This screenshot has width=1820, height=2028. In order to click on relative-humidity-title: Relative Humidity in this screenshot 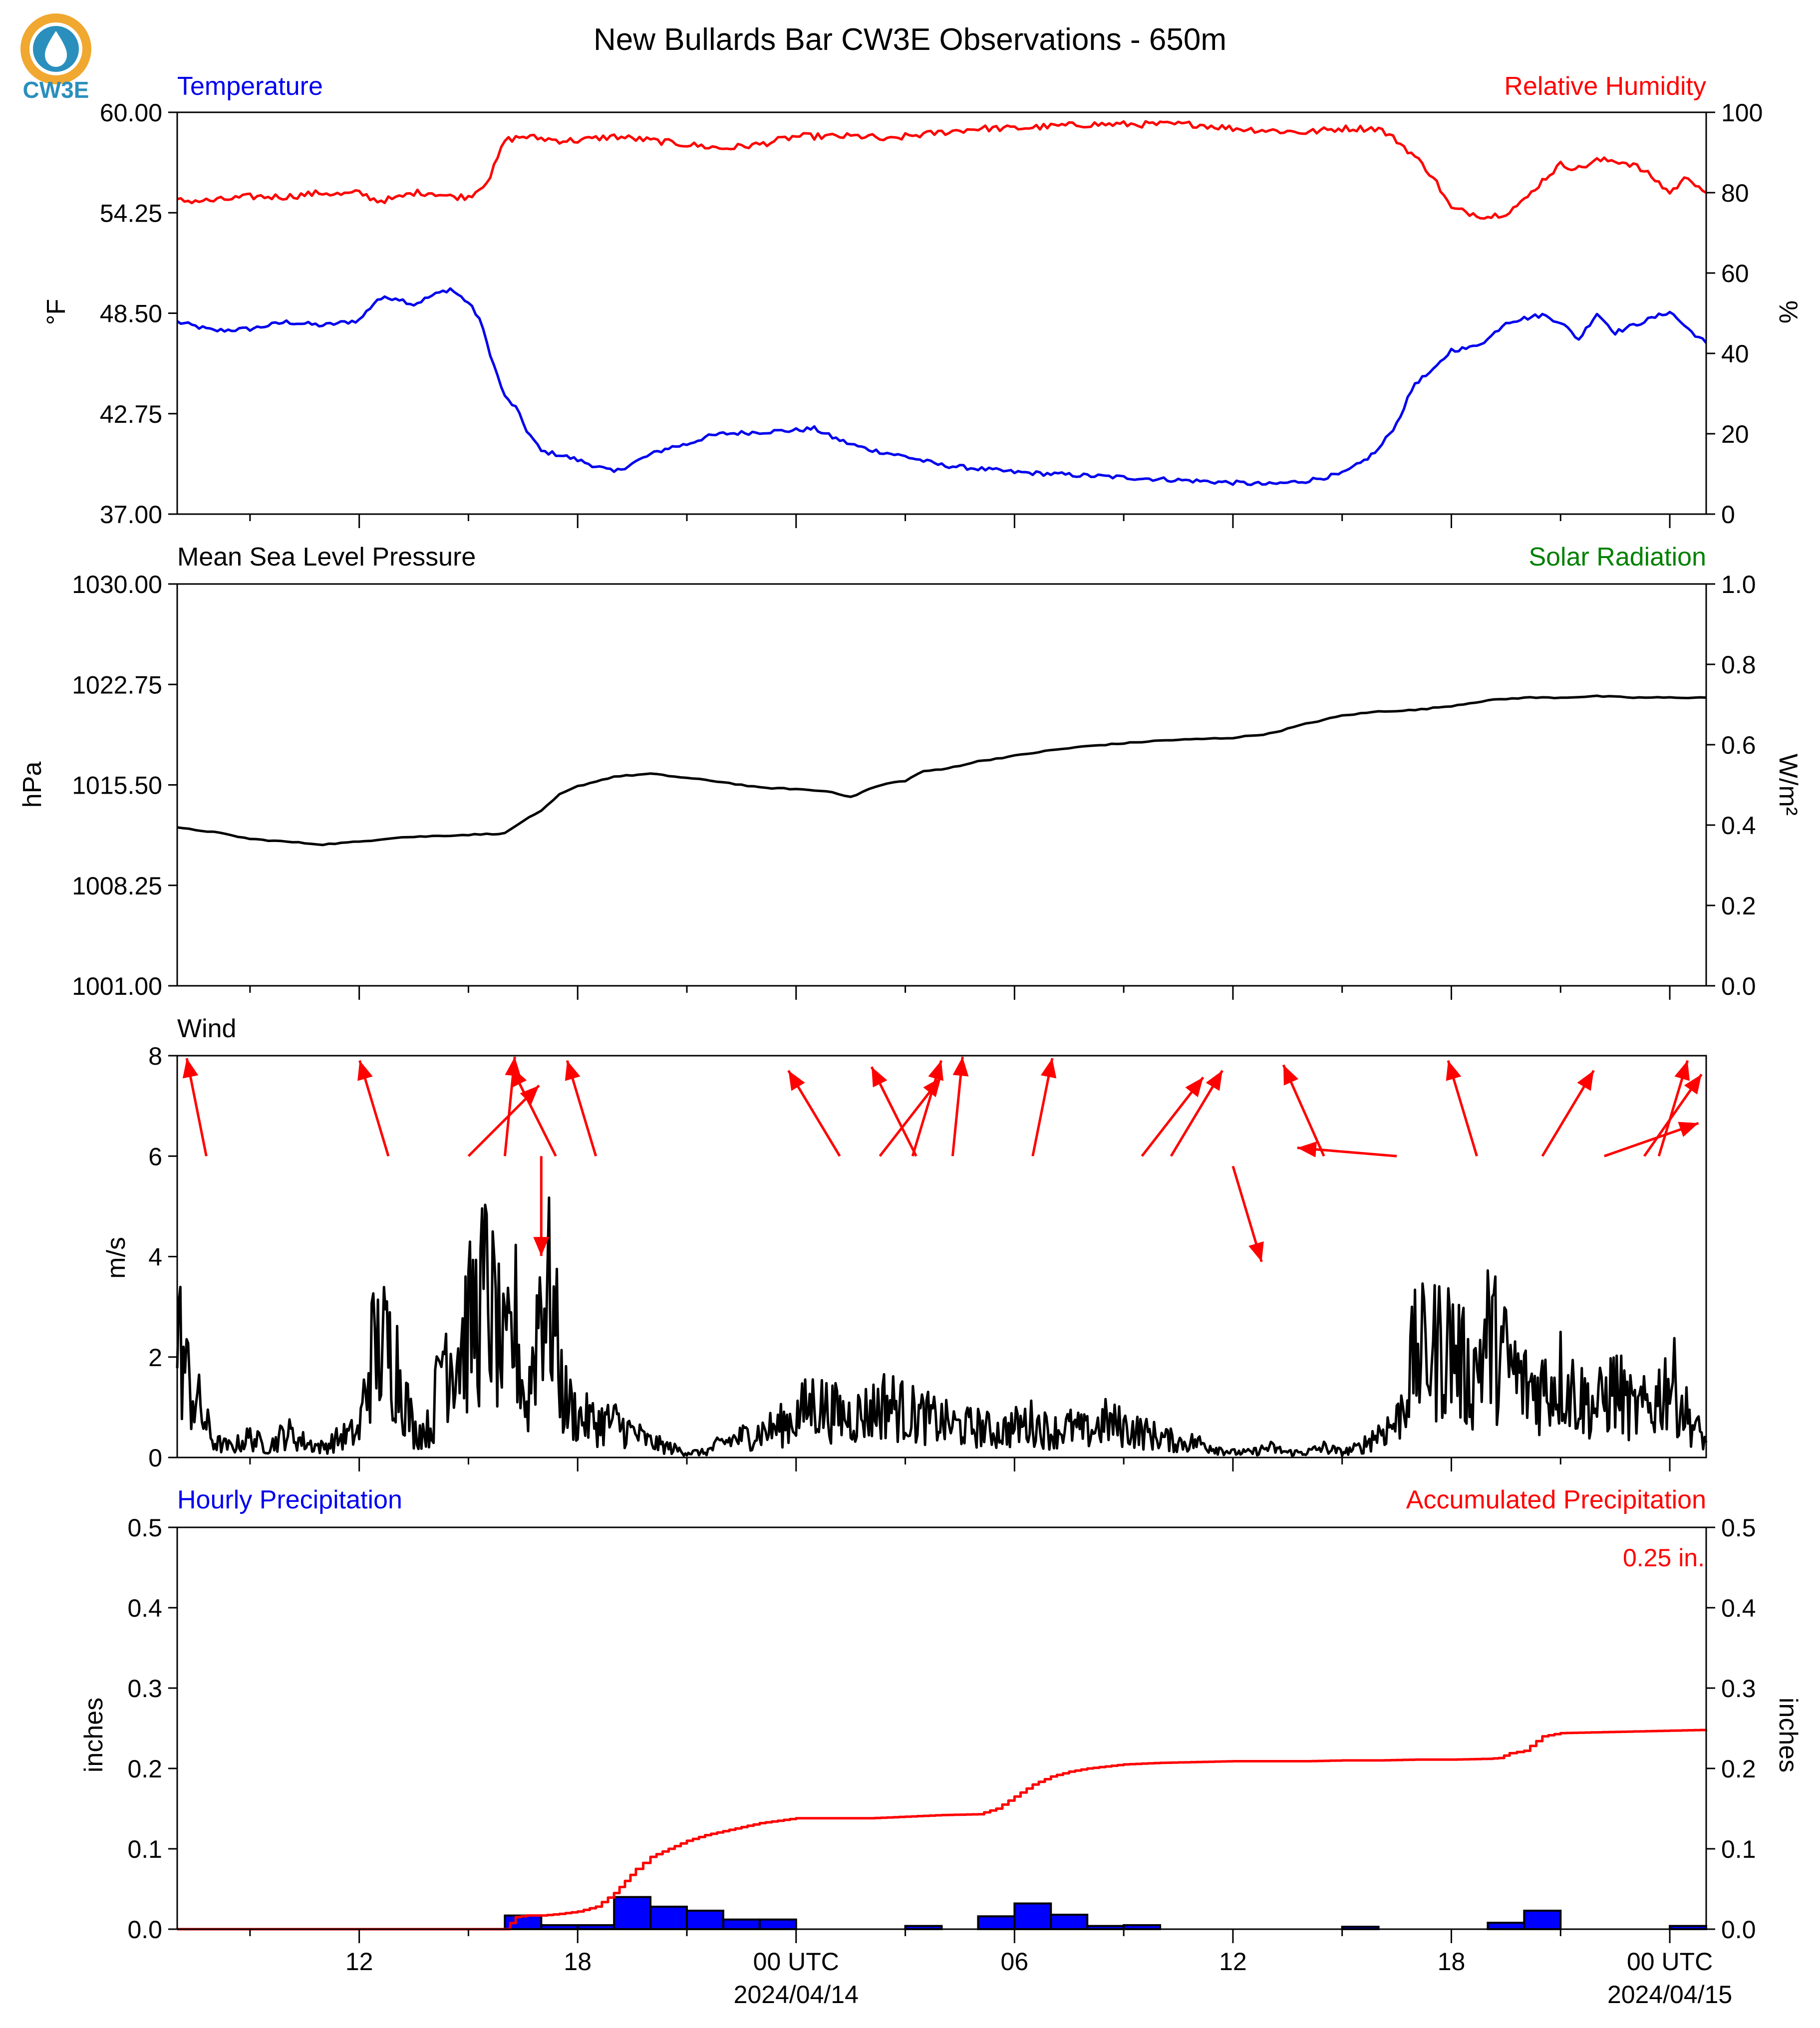, I will do `click(1605, 86)`.